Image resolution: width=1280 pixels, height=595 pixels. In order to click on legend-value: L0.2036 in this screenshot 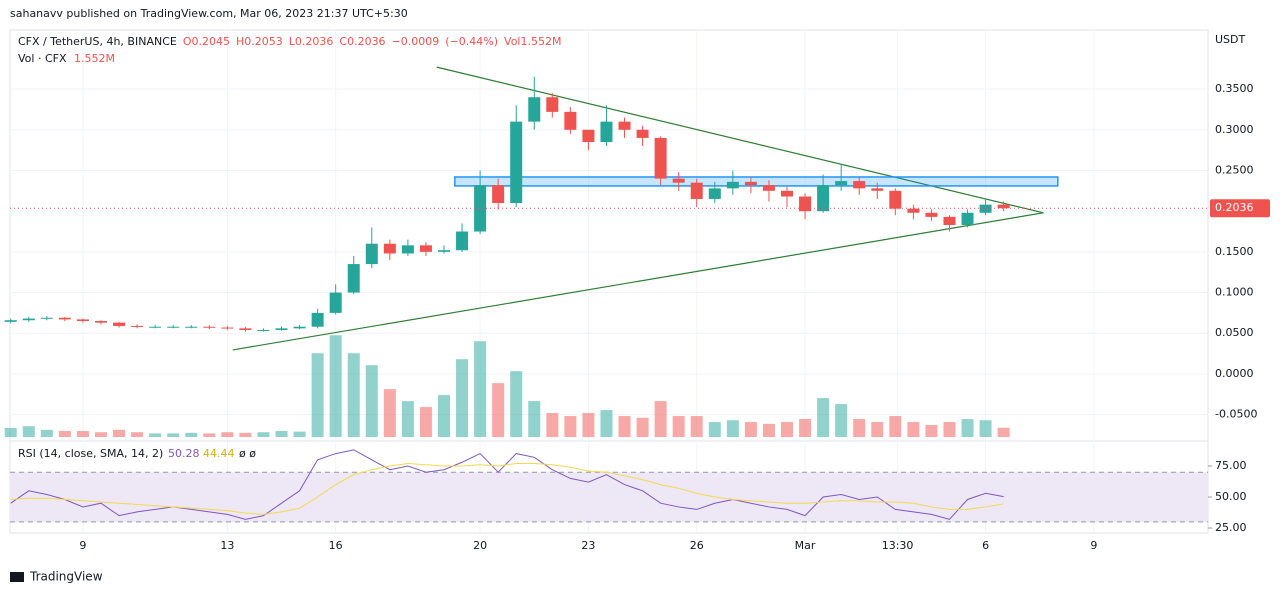, I will do `click(311, 41)`.